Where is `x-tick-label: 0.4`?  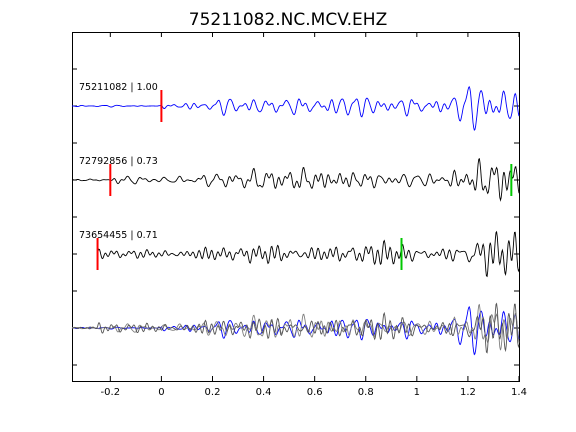 x-tick-label: 0.4 is located at coordinates (264, 392).